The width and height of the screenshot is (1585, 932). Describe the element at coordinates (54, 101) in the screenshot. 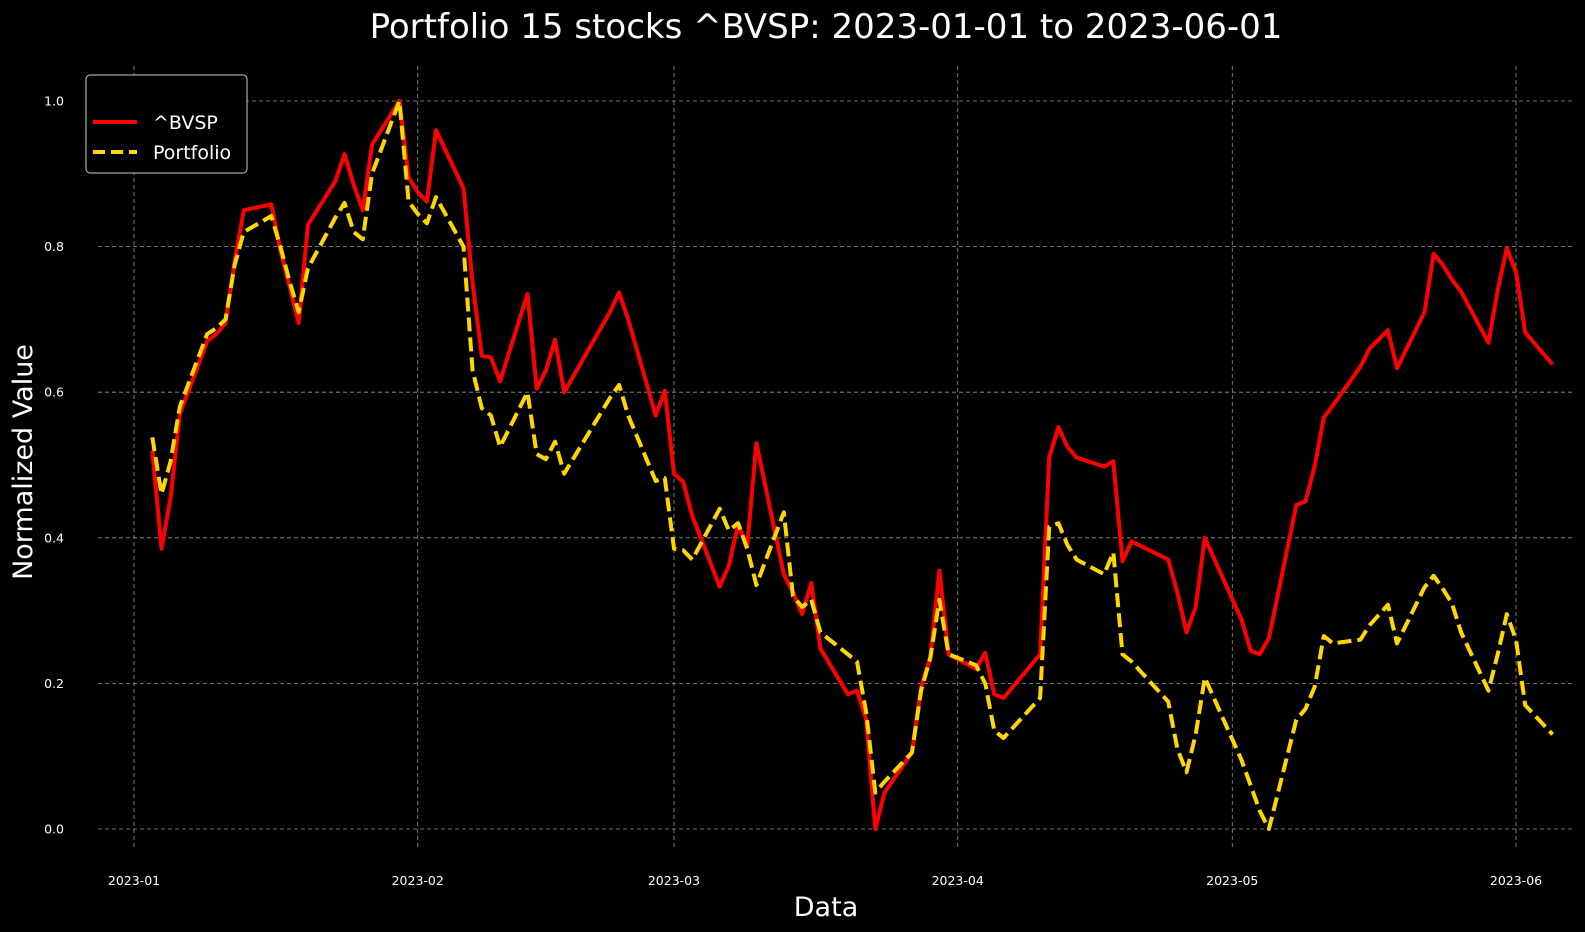

I see `y-tick-label: 1.0` at that location.